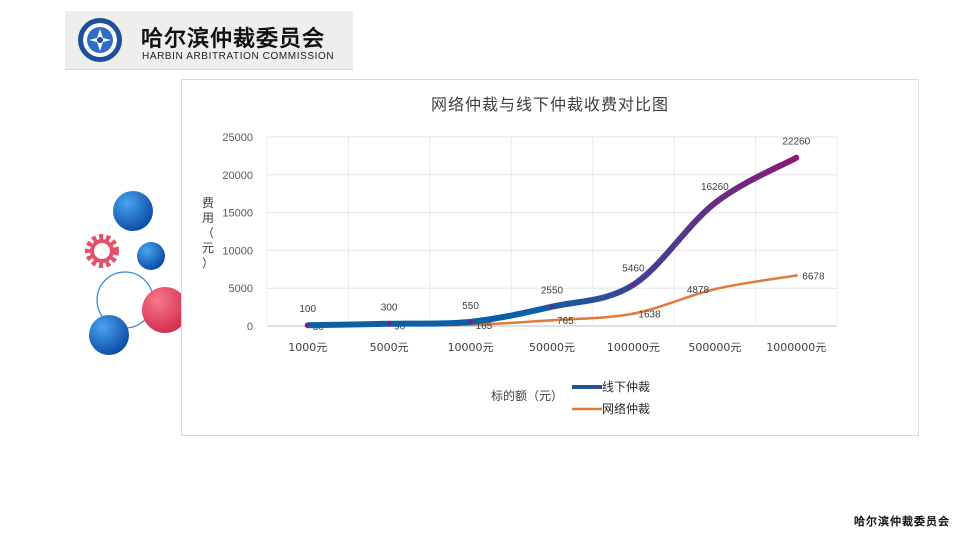 This screenshot has height=539, width=960. What do you see at coordinates (250, 327) in the screenshot?
I see `y-tick-label: 0` at bounding box center [250, 327].